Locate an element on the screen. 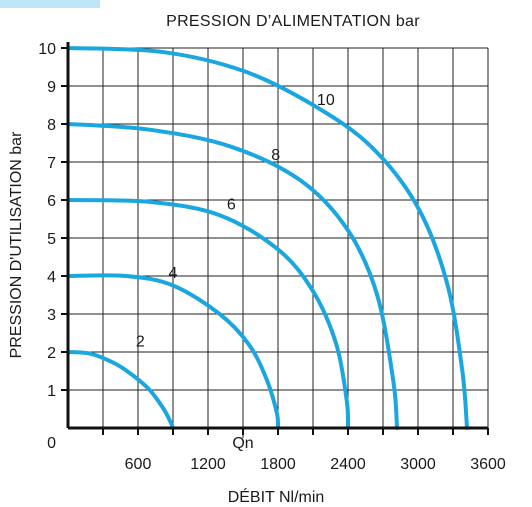 This screenshot has height=507, width=532. y-tick-label: 3 is located at coordinates (51, 315).